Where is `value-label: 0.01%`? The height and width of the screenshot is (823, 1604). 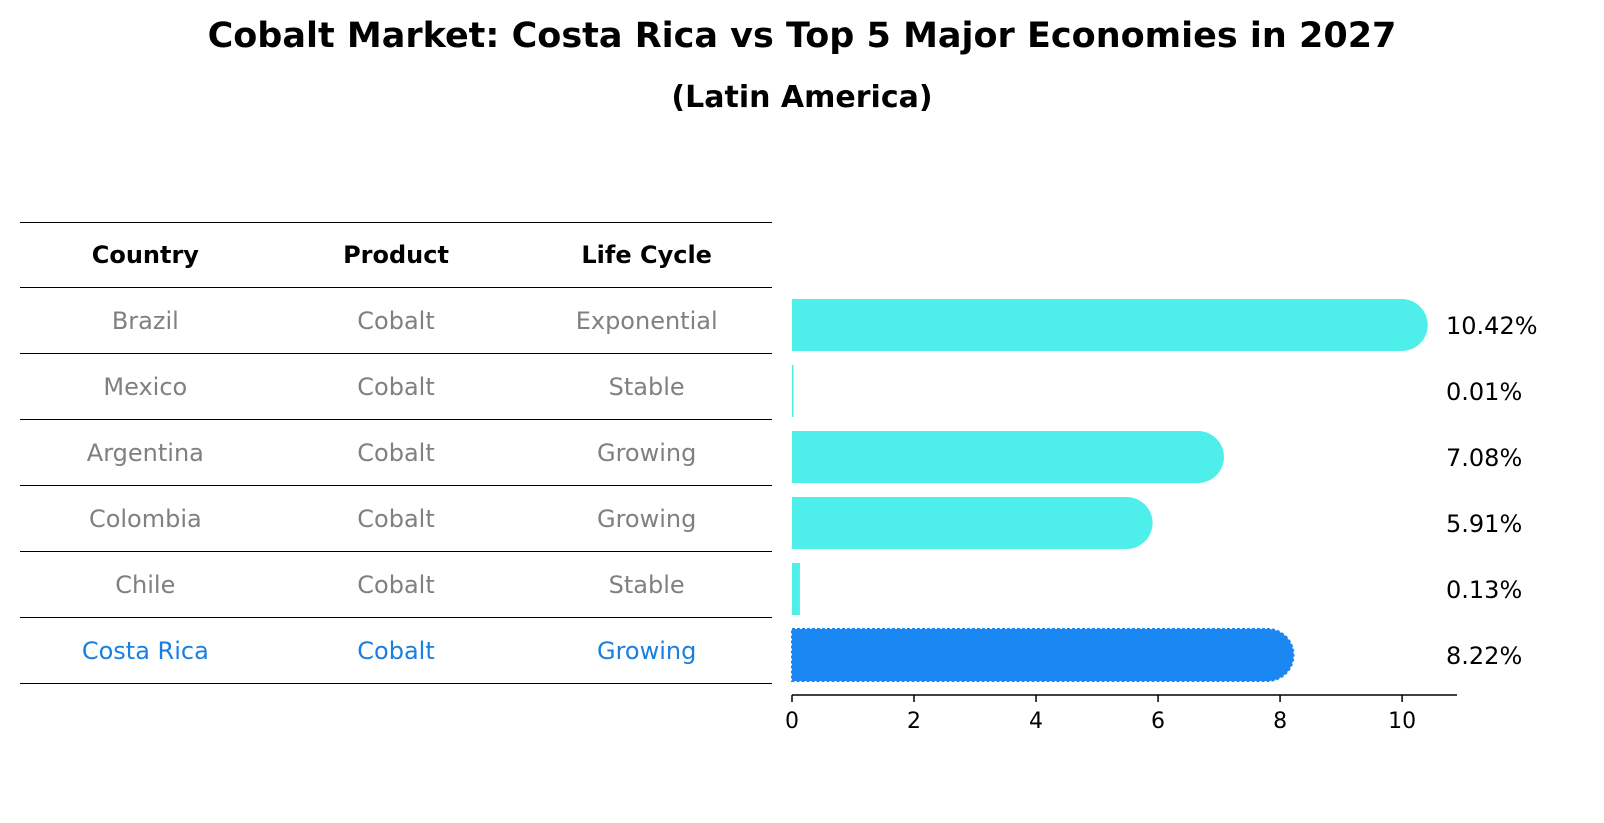
value-label: 0.01% is located at coordinates (1484, 392).